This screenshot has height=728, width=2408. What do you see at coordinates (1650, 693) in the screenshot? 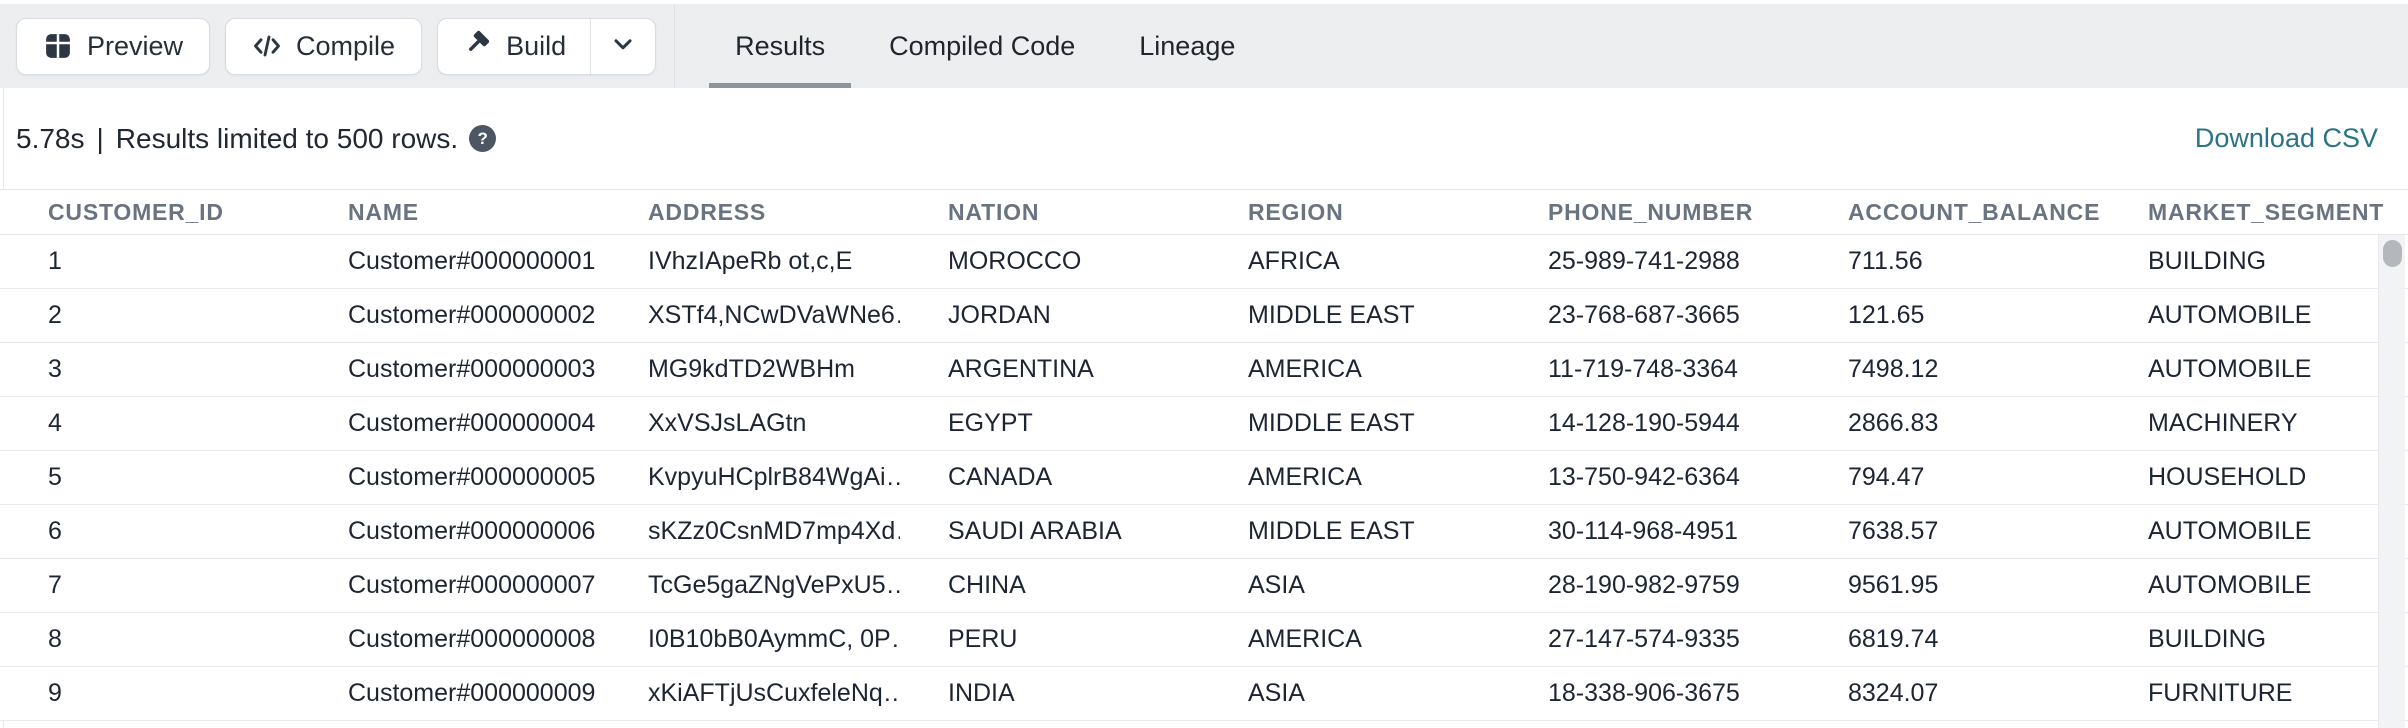
I see `cell-phone-number: 18-338-906-3675` at bounding box center [1650, 693].